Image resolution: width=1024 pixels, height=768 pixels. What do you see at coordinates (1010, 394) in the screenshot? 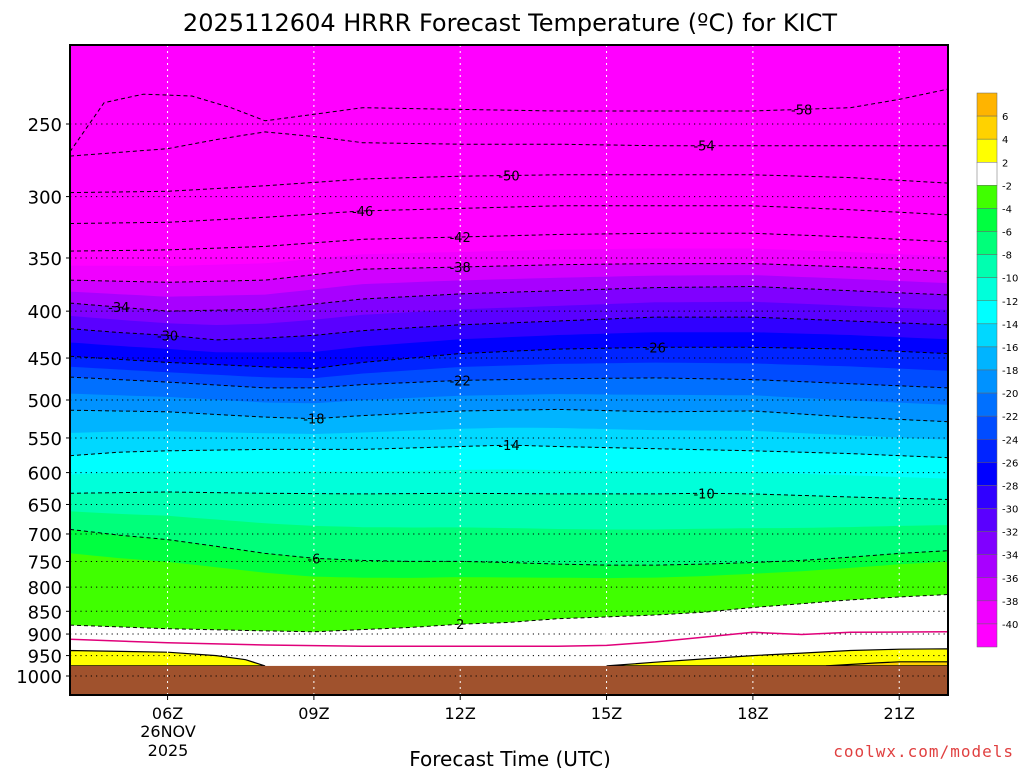
I see `colorbar-label-12: -20` at bounding box center [1010, 394].